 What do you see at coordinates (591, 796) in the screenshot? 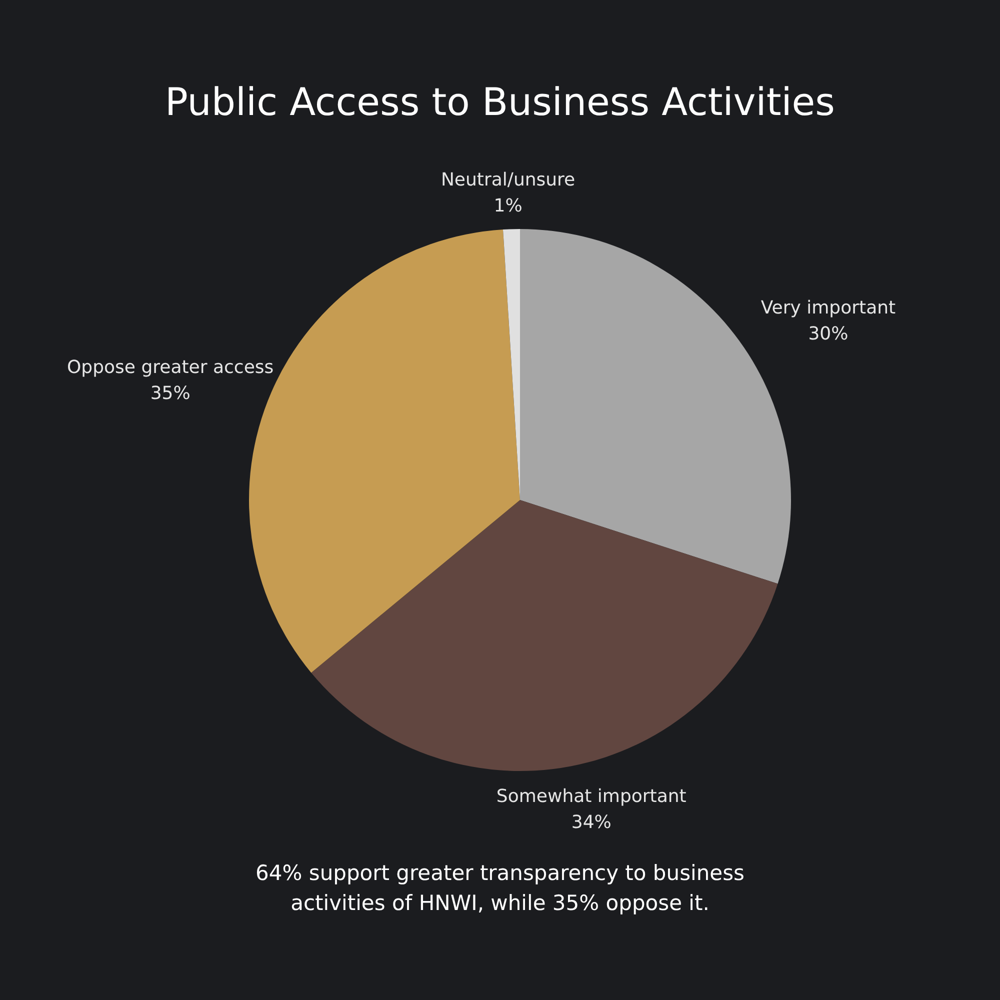
I see `slice-label: Somewhat important` at bounding box center [591, 796].